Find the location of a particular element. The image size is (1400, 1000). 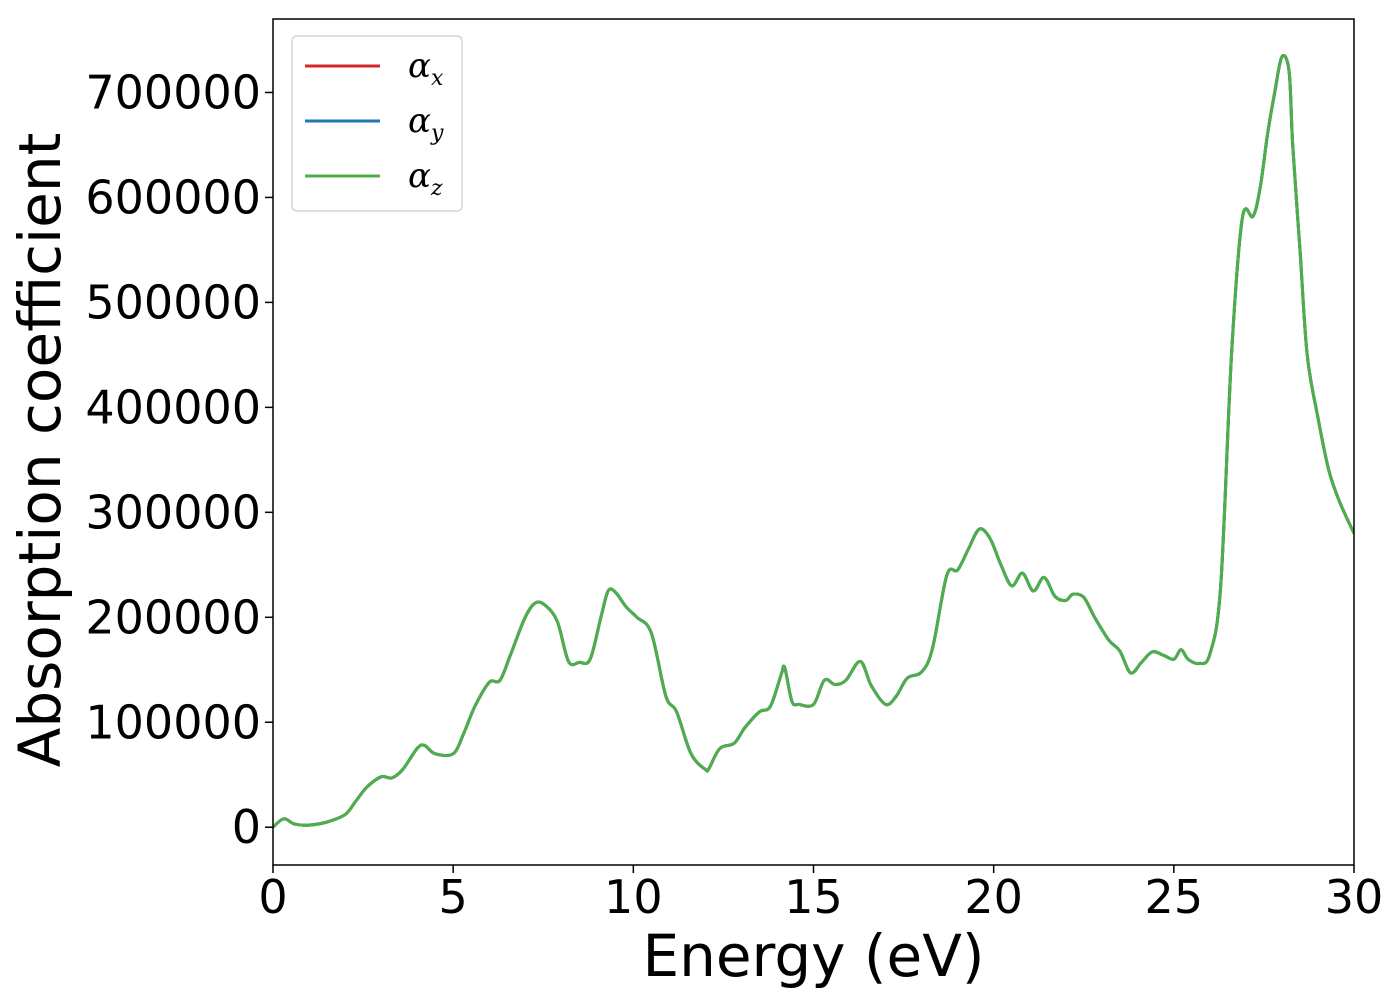

y-tick-label: 500000 is located at coordinates (173, 302).